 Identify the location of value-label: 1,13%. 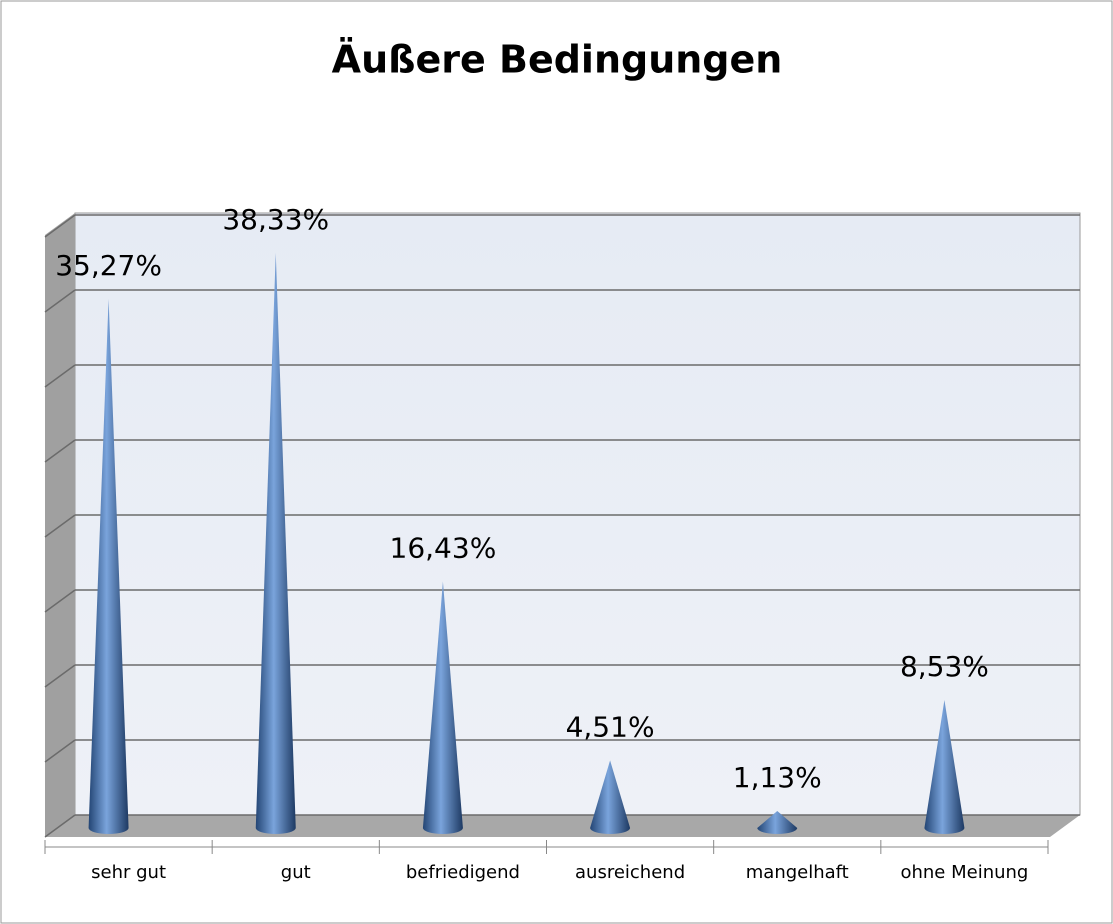
(777, 777).